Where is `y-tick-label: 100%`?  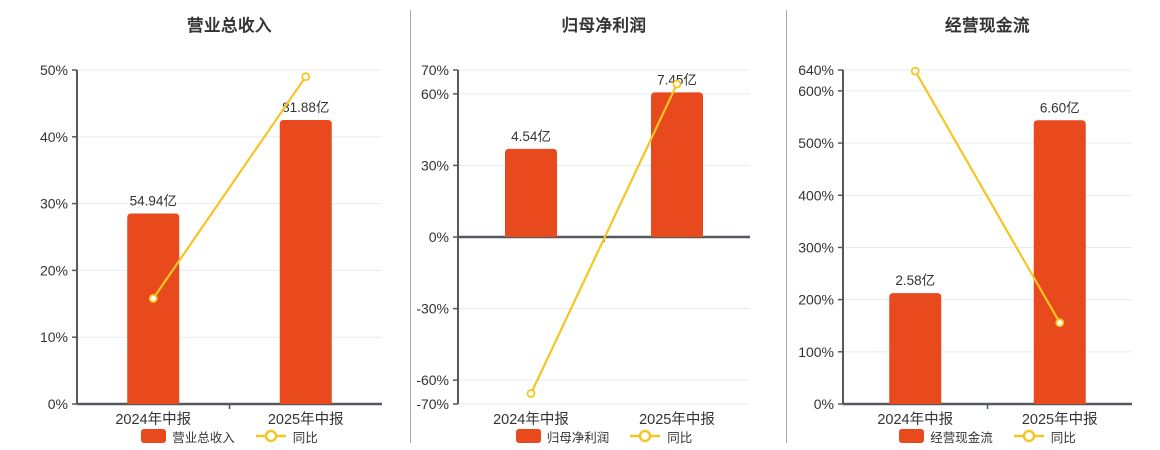 y-tick-label: 100% is located at coordinates (816, 352).